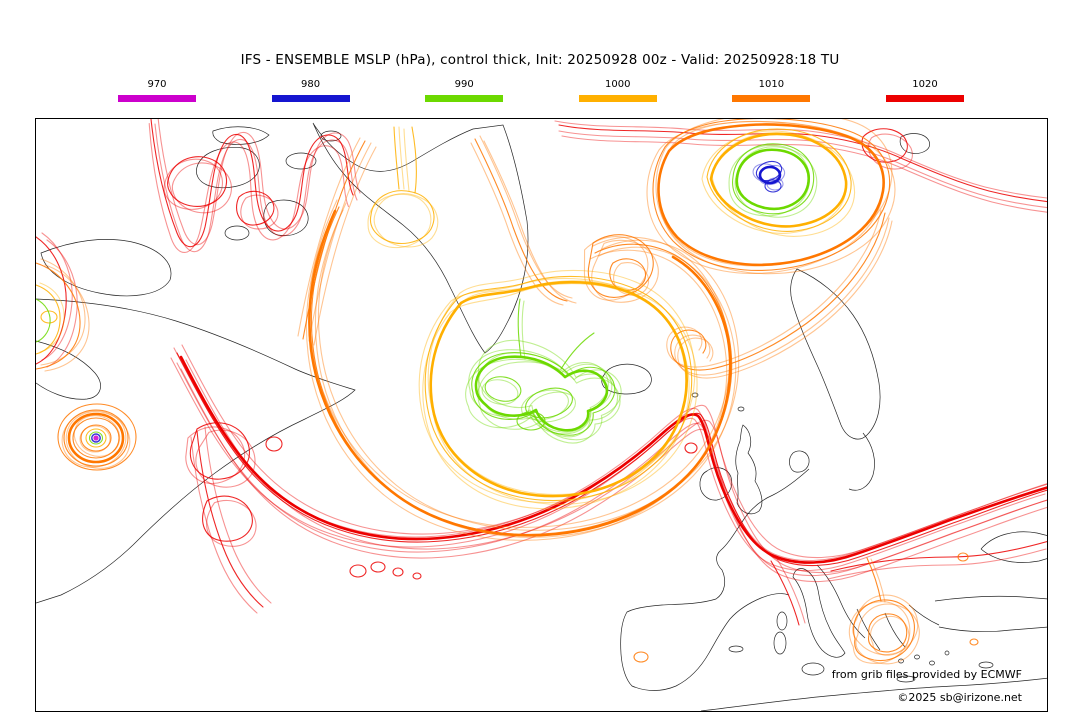 Image resolution: width=1080 pixels, height=718 pixels. What do you see at coordinates (626, 379) in the screenshot?
I see `coast-iceland` at bounding box center [626, 379].